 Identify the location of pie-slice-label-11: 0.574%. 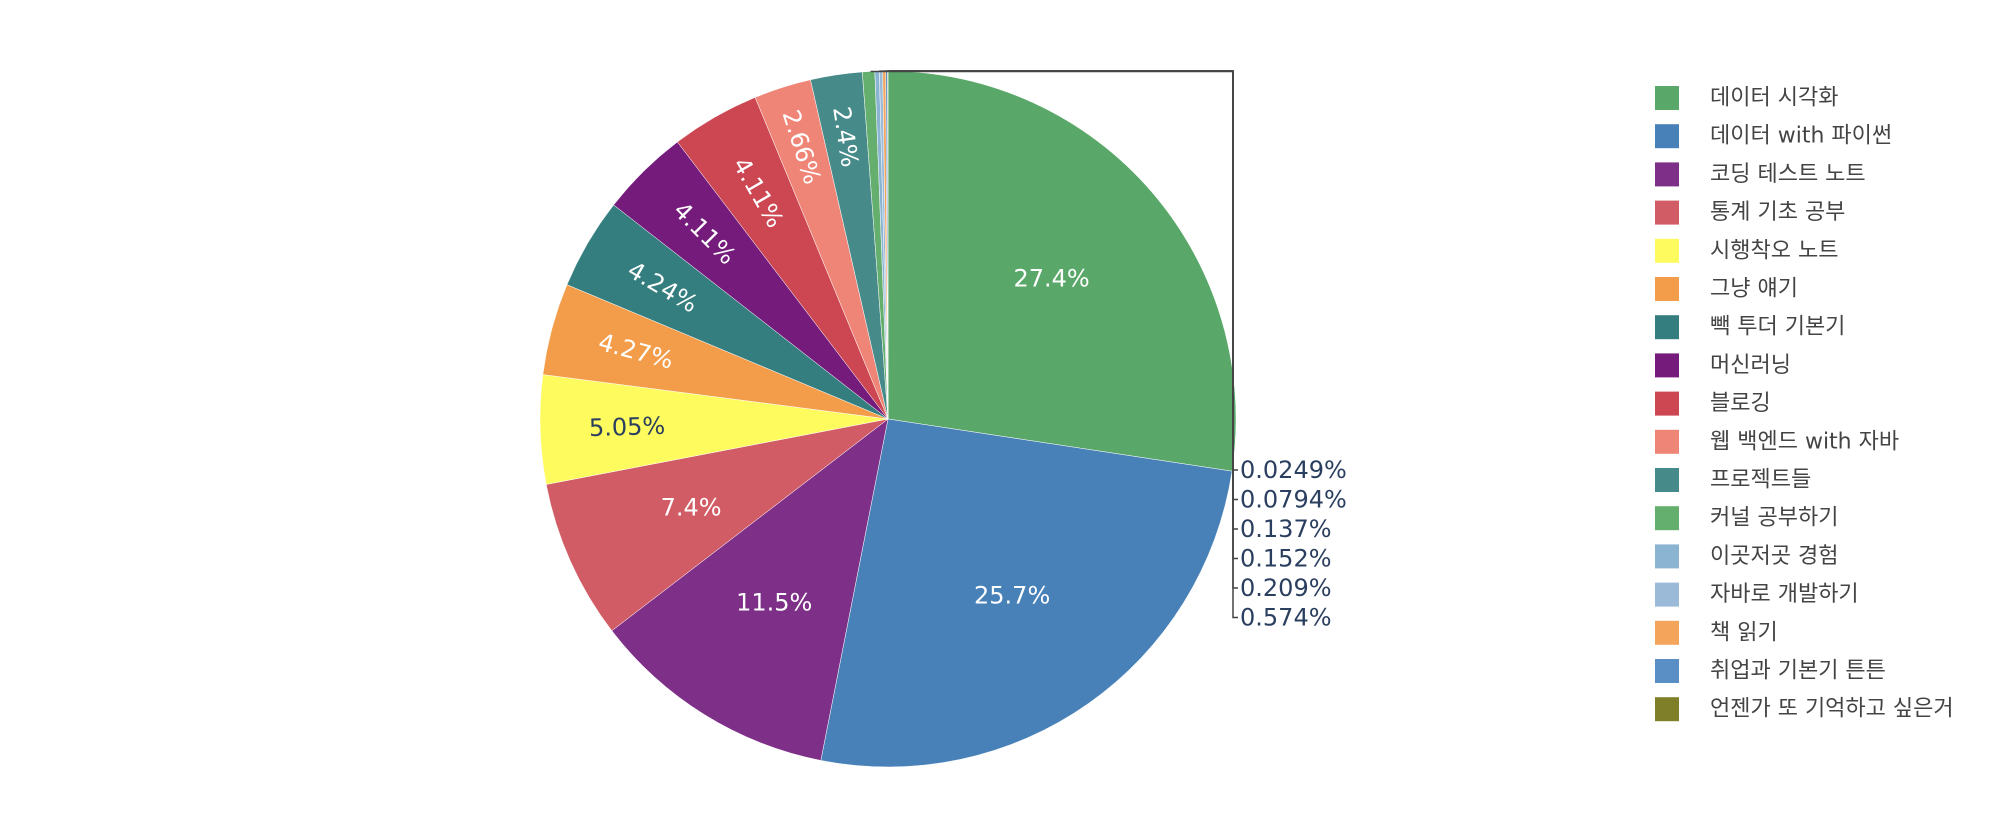
(1286, 618).